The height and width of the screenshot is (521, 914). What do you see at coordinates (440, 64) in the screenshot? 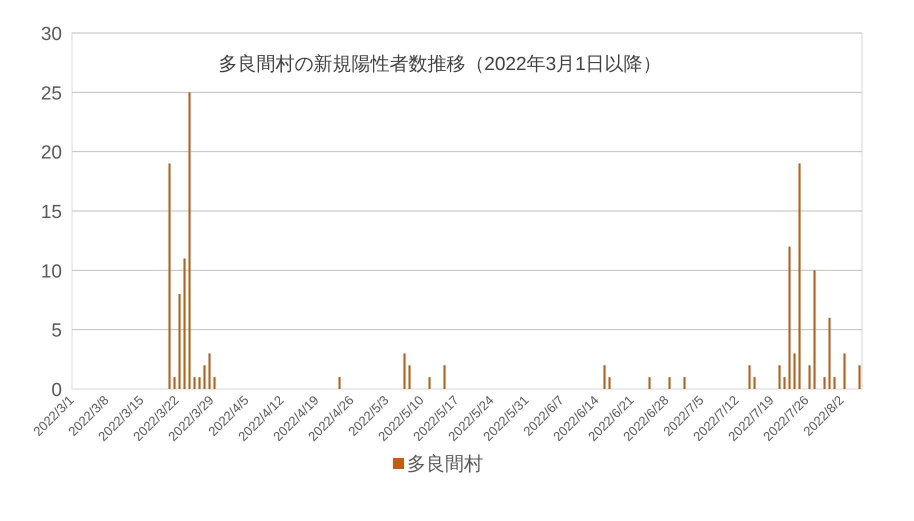
I see `text: 多良間村の新規陽性者数推移（2022年3月1日以降）` at bounding box center [440, 64].